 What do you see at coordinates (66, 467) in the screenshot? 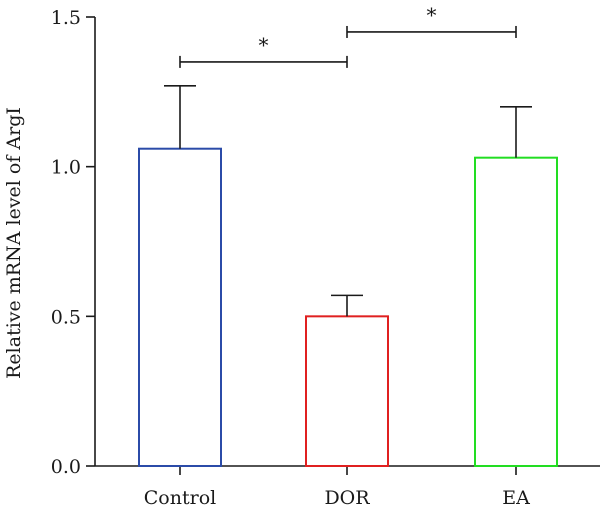
I see `y-tick-label: 0.0` at bounding box center [66, 467].